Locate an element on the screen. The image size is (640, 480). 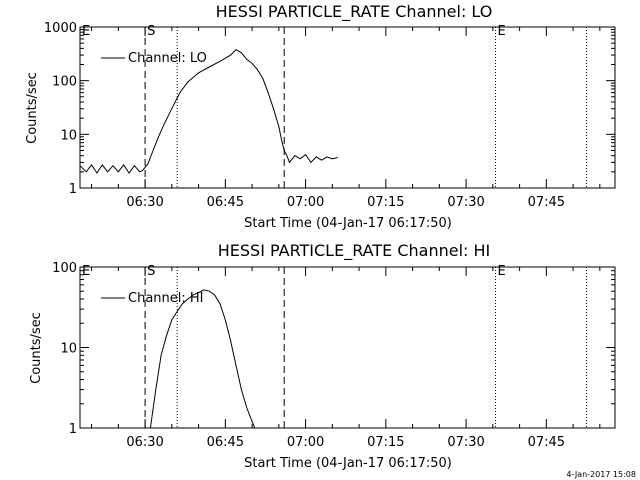
x-tick-label-hi-0: 06:30 is located at coordinates (144, 442).